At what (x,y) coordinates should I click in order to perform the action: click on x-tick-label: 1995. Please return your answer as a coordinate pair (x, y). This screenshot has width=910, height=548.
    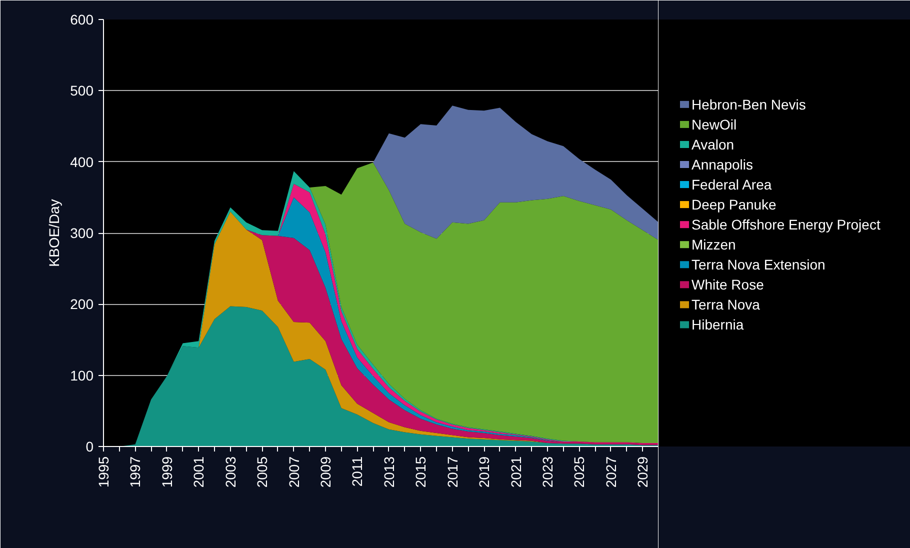
    Looking at the image, I should click on (104, 472).